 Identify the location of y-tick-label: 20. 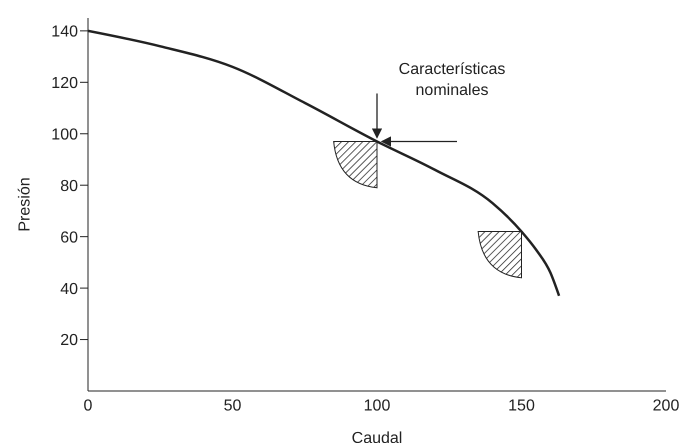
(69, 341).